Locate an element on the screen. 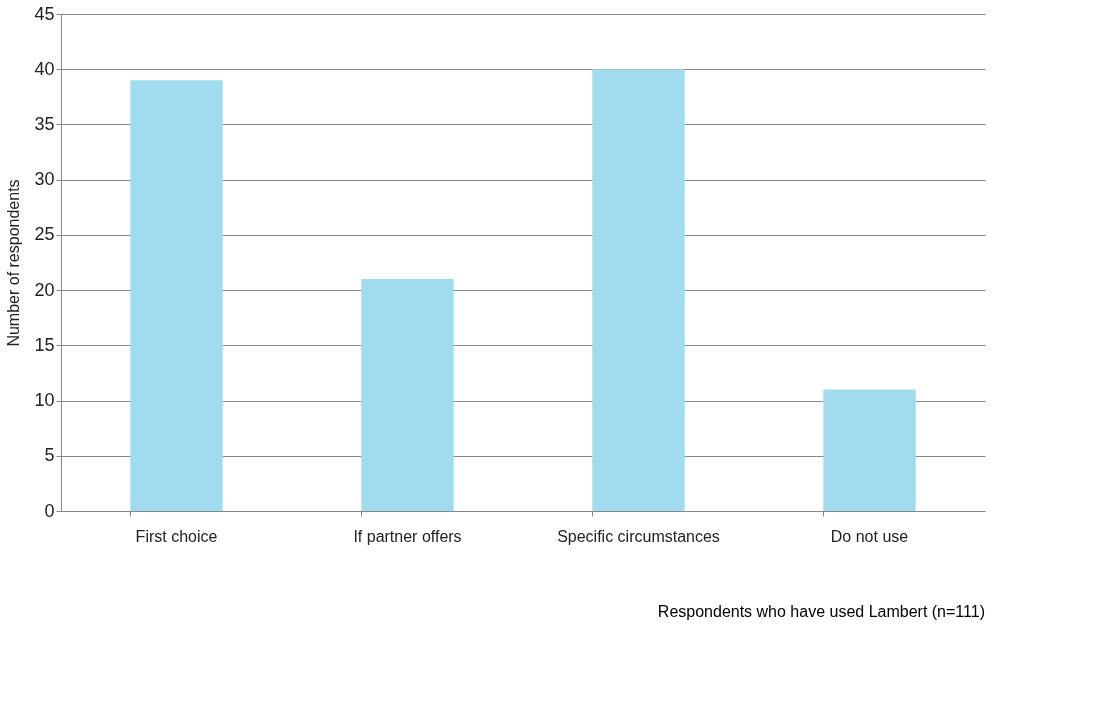 The height and width of the screenshot is (711, 1102). x-tick-label: First choice is located at coordinates (176, 536).